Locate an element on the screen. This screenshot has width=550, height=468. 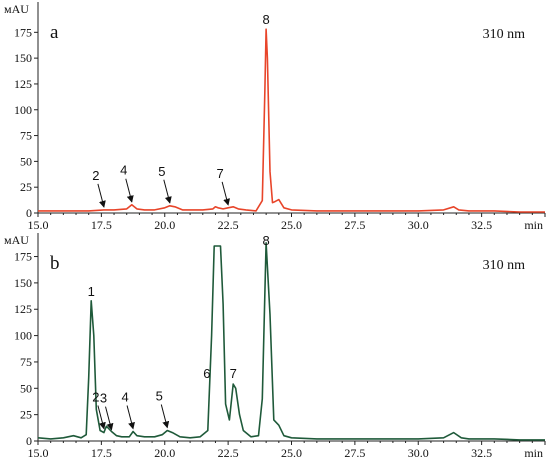
peak-label: 3 is located at coordinates (103, 398).